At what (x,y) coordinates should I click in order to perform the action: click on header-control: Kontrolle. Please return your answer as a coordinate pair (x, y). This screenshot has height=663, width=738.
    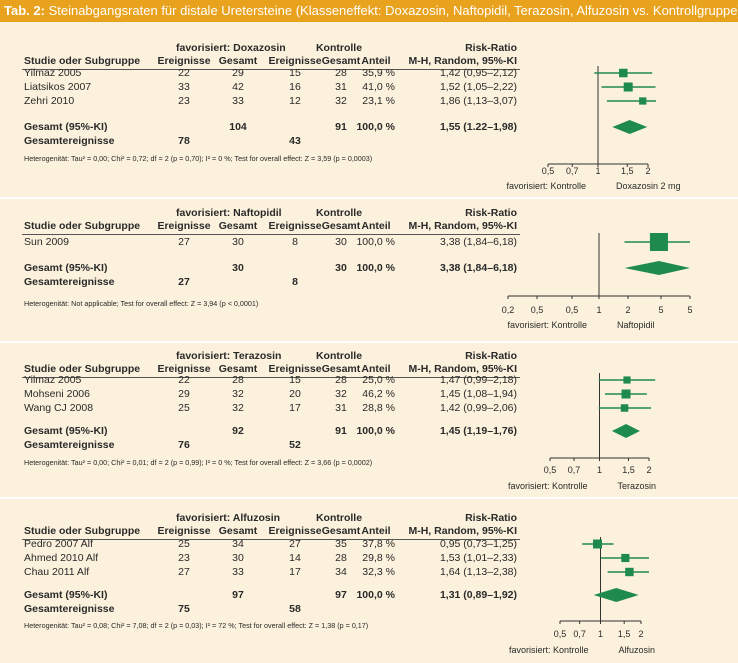
    Looking at the image, I should click on (339, 48).